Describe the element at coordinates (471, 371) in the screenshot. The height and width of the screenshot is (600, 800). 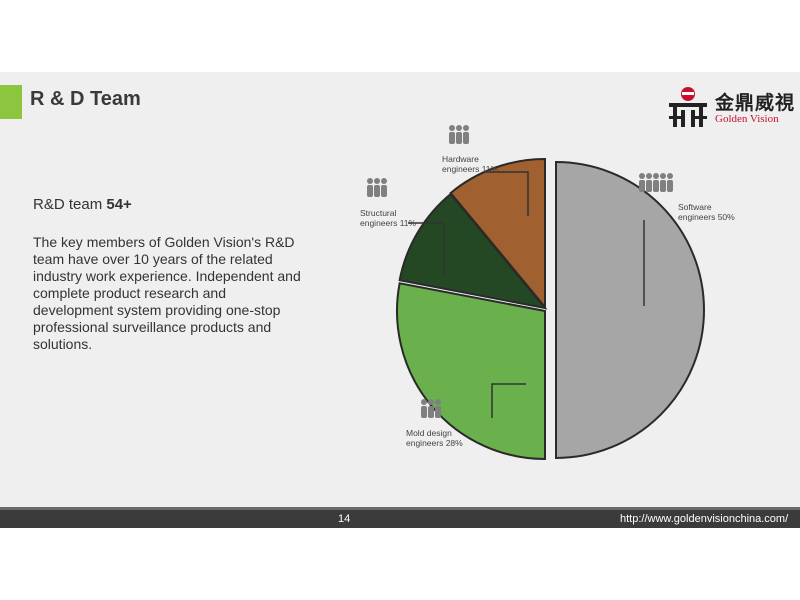
I see `pie-slice-mold-design` at that location.